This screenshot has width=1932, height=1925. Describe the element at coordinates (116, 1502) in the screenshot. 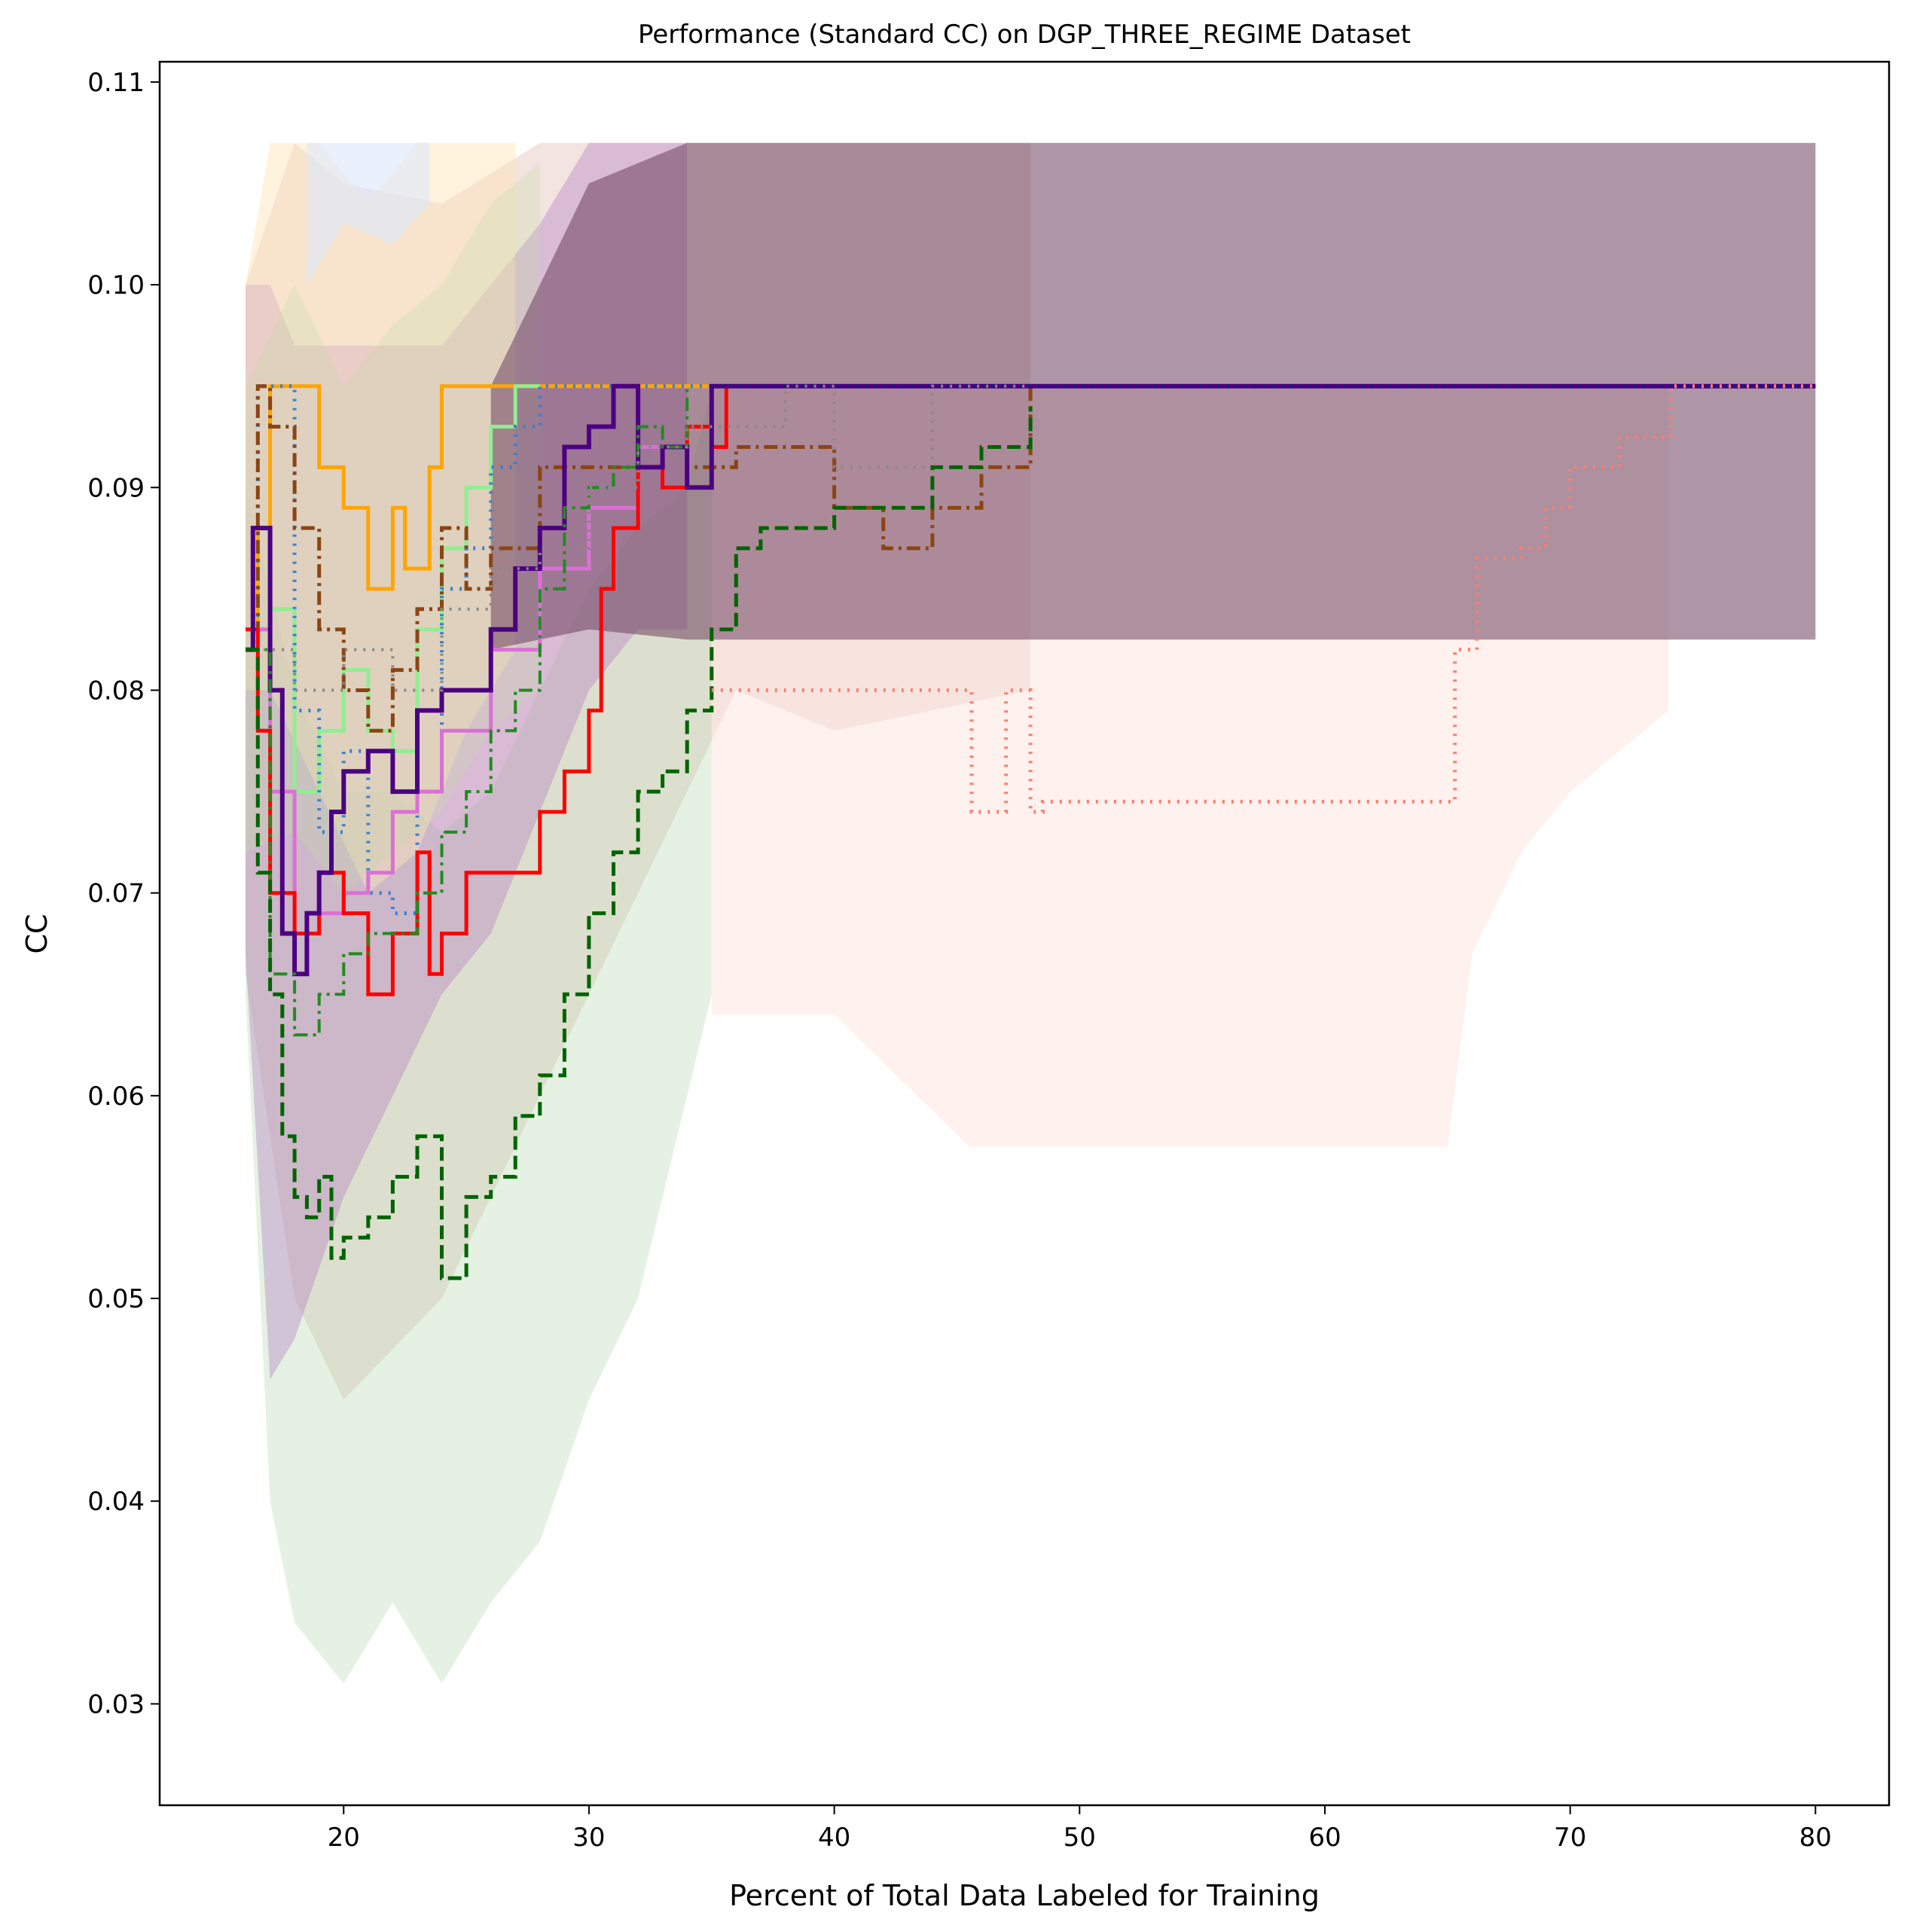

I see `y-tick-label: 0.04` at that location.